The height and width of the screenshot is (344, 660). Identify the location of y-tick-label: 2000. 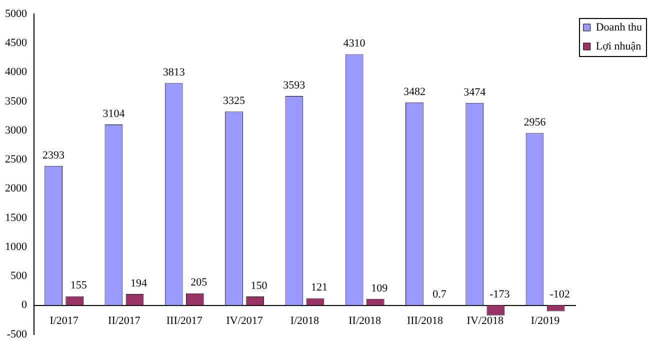
(16, 188).